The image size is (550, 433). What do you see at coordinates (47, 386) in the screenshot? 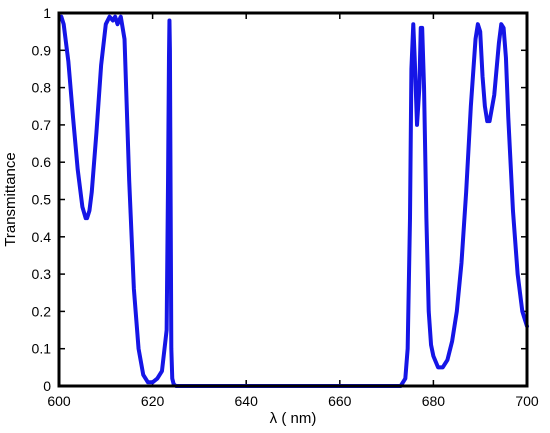
I see `y-tick-label: 0` at bounding box center [47, 386].